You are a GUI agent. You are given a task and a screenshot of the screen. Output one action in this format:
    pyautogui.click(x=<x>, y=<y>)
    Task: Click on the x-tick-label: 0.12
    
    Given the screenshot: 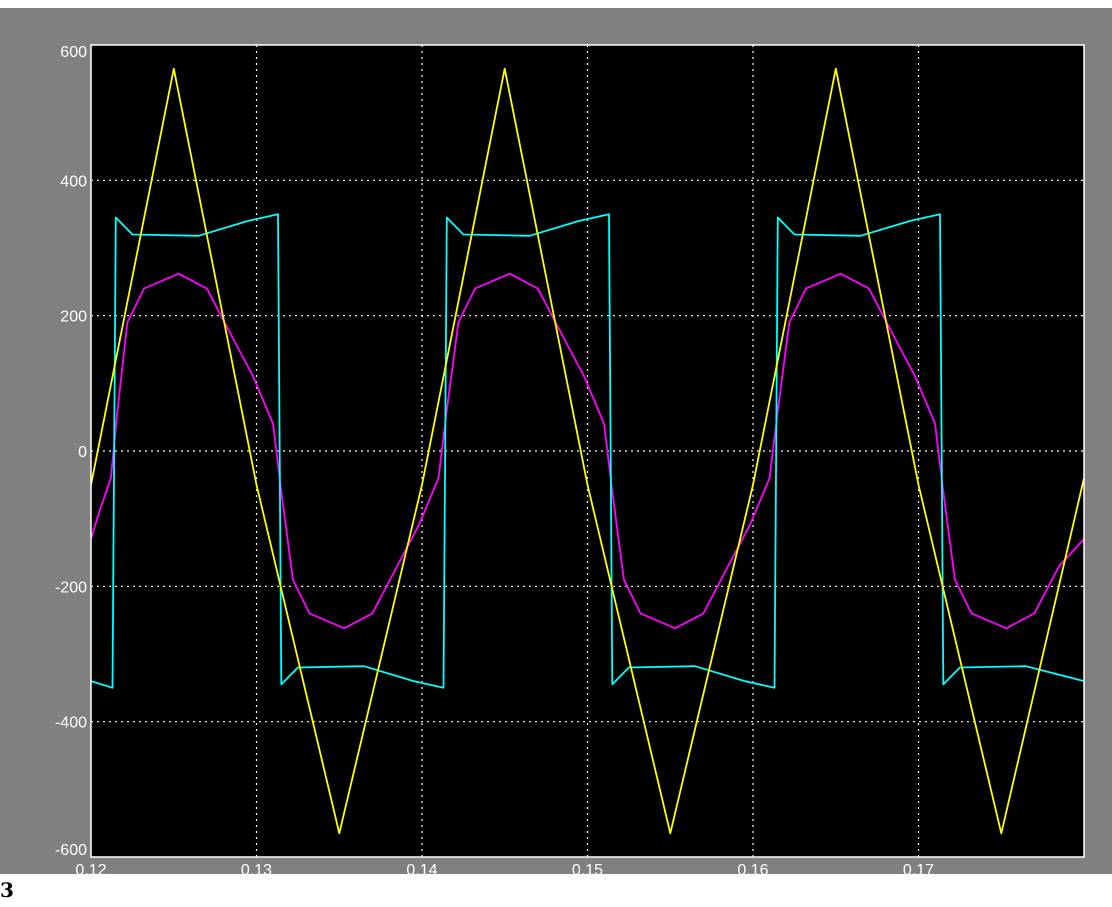 What is the action you would take?
    pyautogui.click(x=90, y=870)
    